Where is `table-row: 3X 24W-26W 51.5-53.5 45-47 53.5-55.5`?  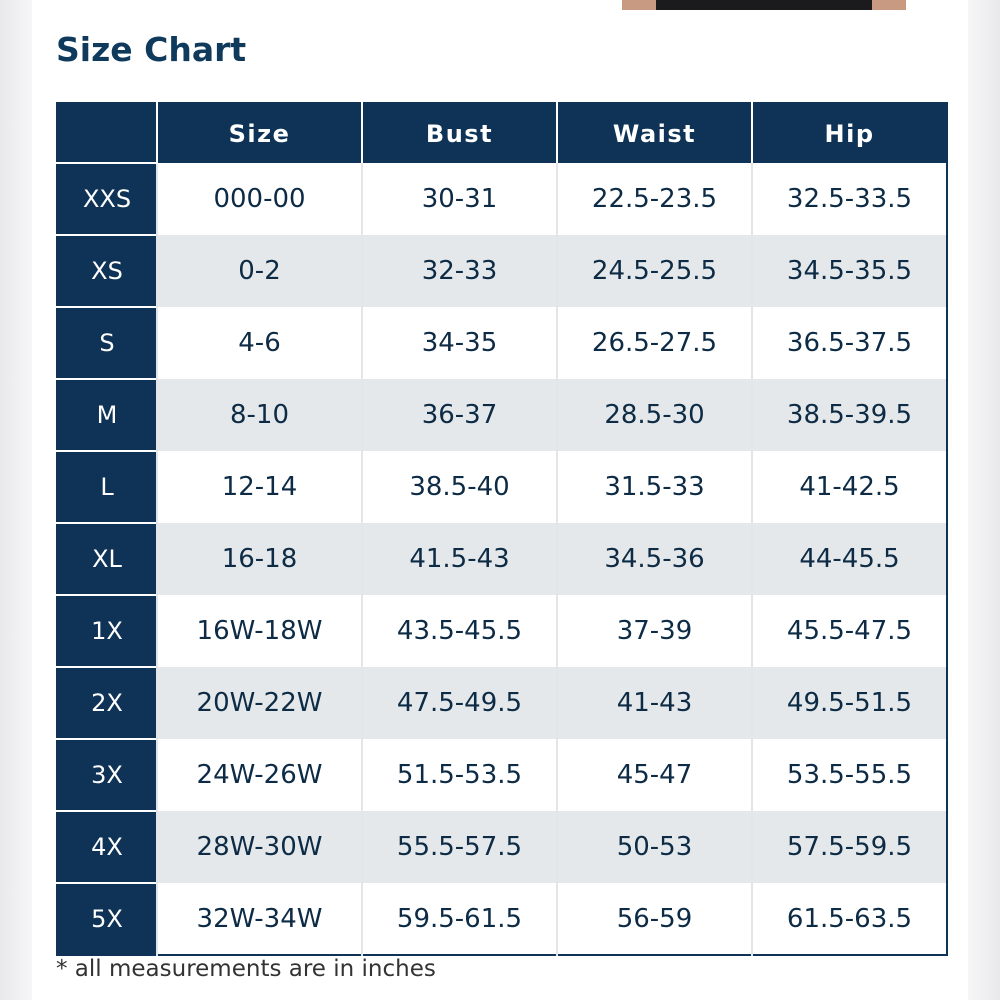 table-row: 3X 24W-26W 51.5-53.5 45-47 53.5-55.5 is located at coordinates (502, 774).